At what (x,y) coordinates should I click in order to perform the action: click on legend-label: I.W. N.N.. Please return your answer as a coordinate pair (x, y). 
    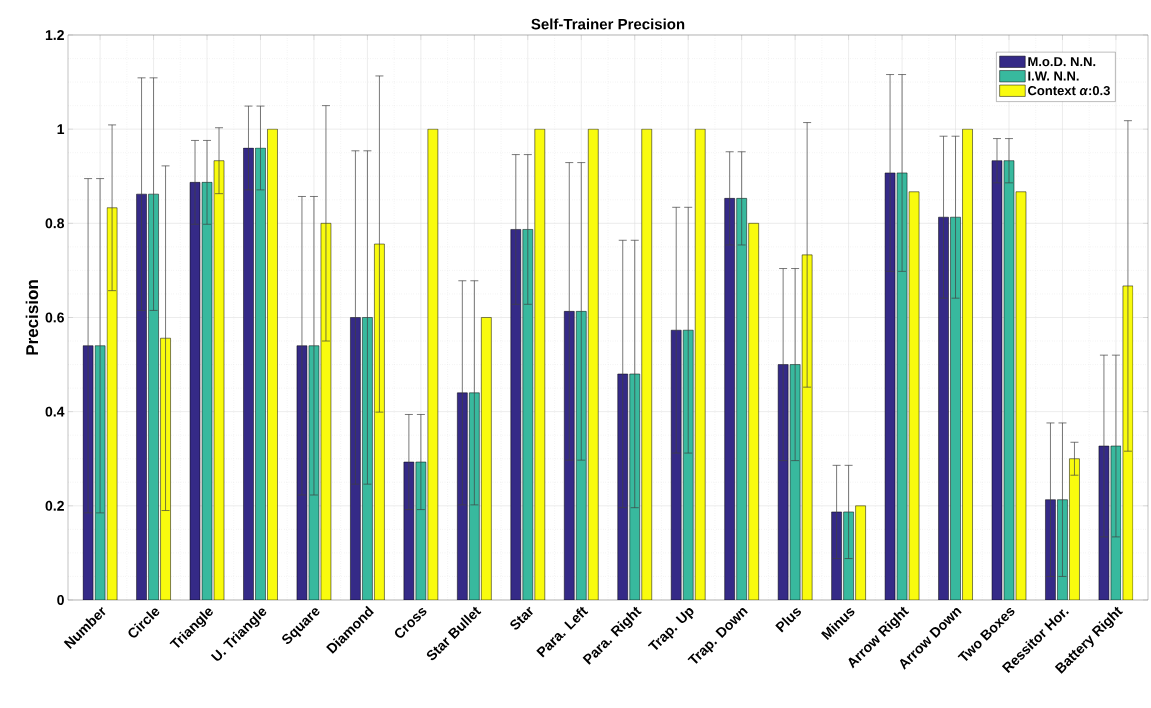
    Looking at the image, I should click on (1053, 76).